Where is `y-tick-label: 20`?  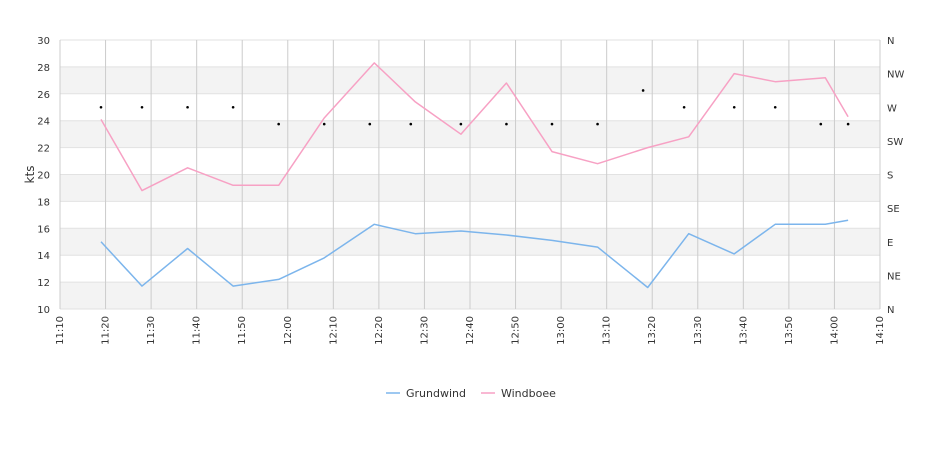
y-tick-label: 20 is located at coordinates (43, 176).